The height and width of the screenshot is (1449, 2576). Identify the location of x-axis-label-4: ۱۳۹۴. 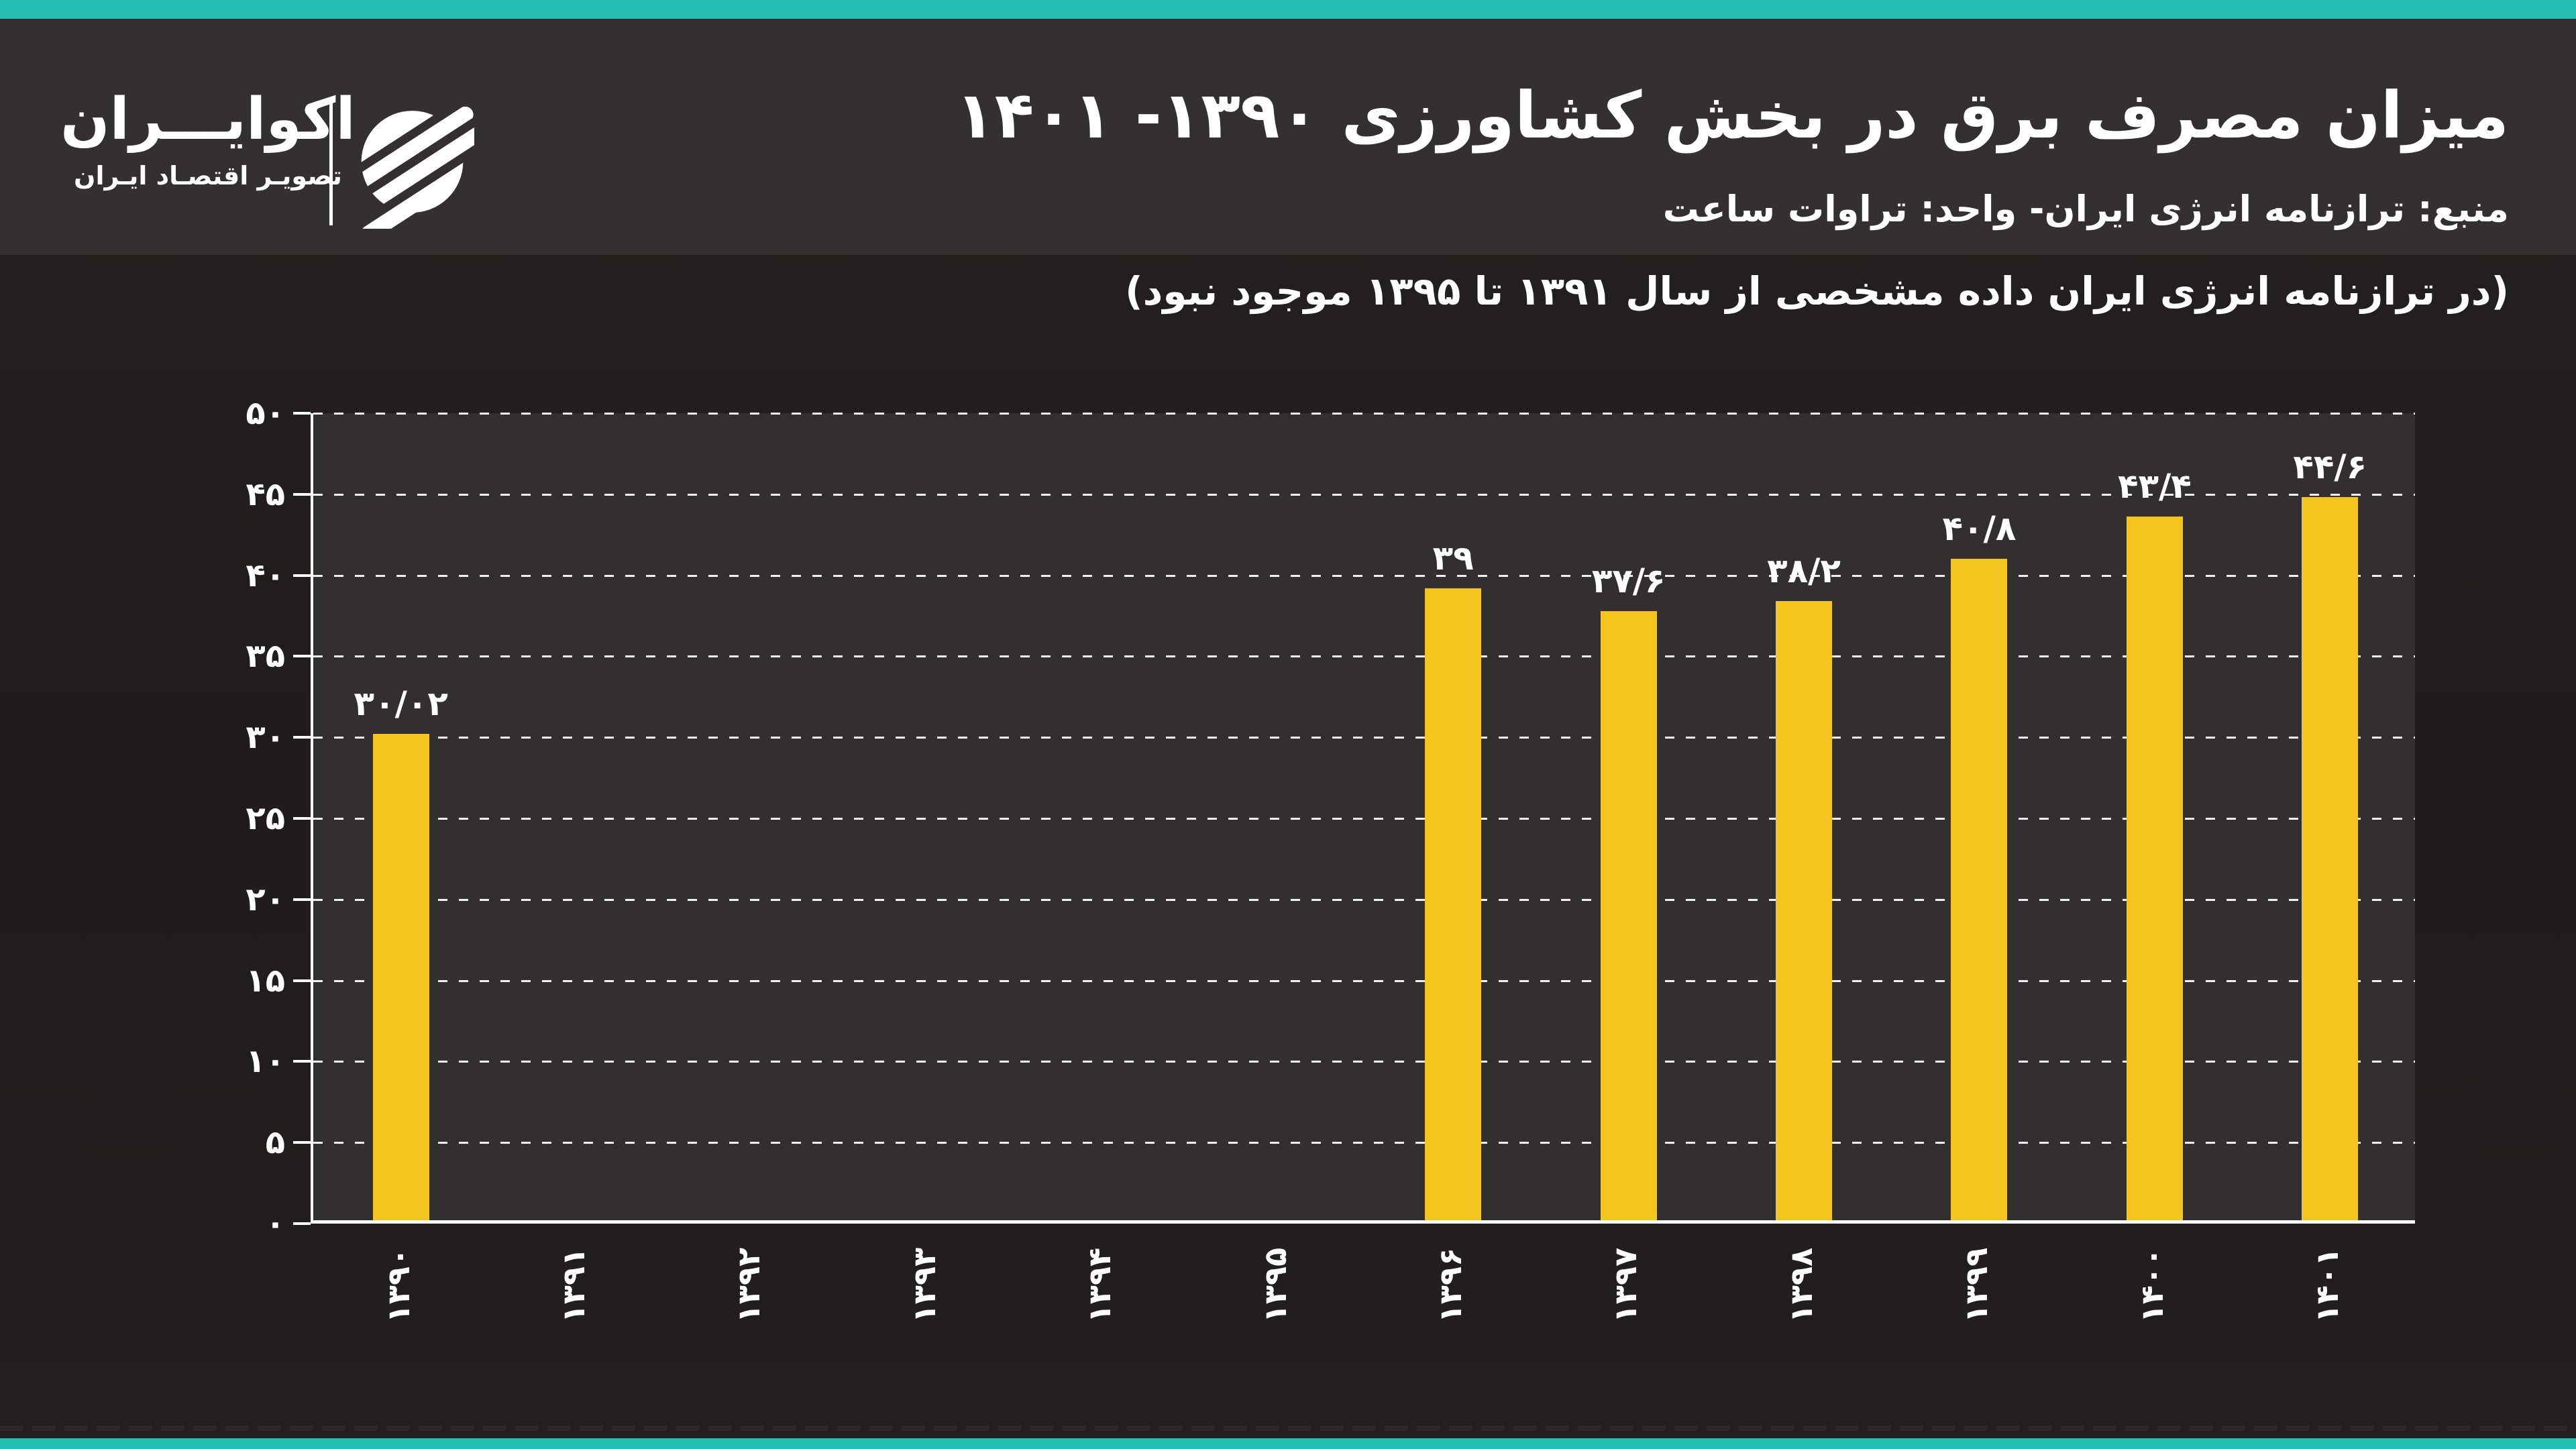
(1099, 1285).